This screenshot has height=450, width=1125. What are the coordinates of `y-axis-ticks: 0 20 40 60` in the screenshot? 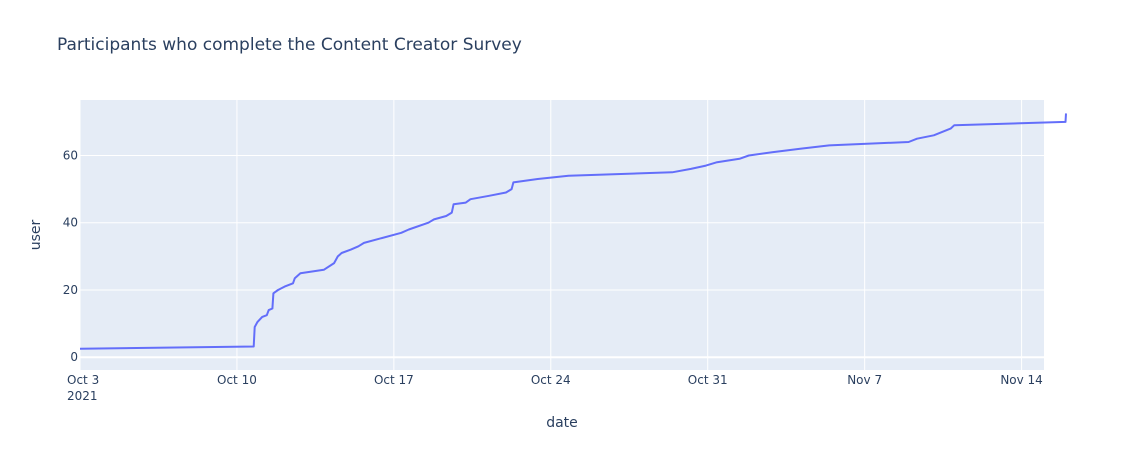 It's located at (70, 256).